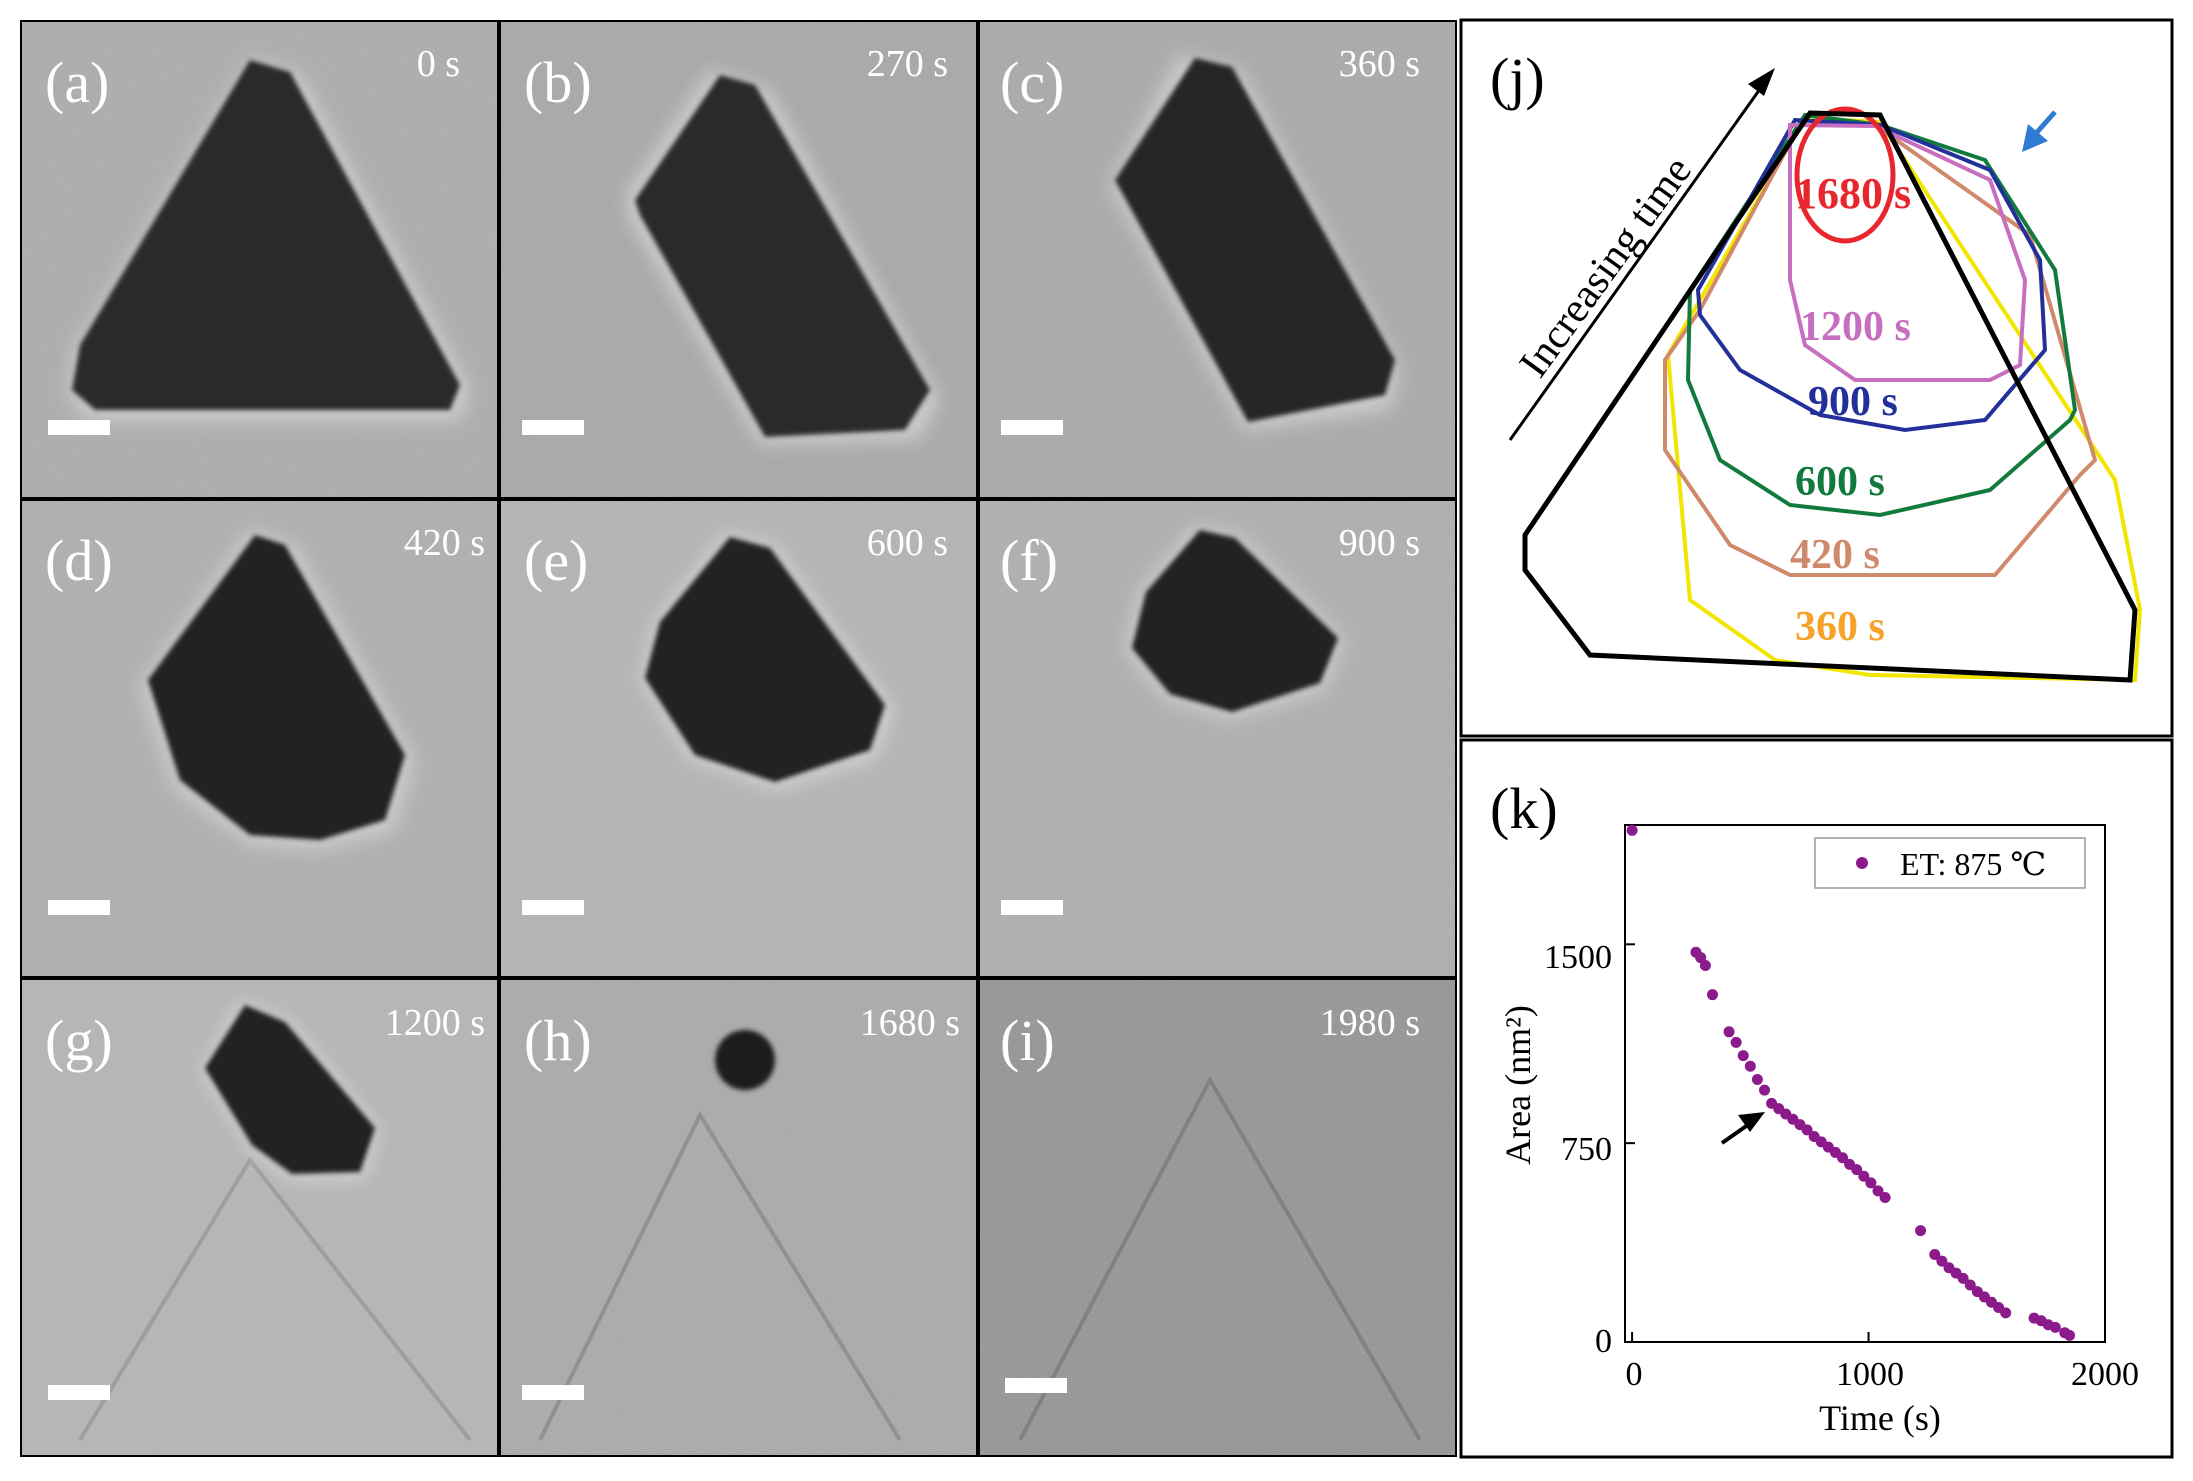 This screenshot has height=1481, width=2193. Describe the element at coordinates (1379, 64) in the screenshot. I see `panel-time: 360 s` at that location.